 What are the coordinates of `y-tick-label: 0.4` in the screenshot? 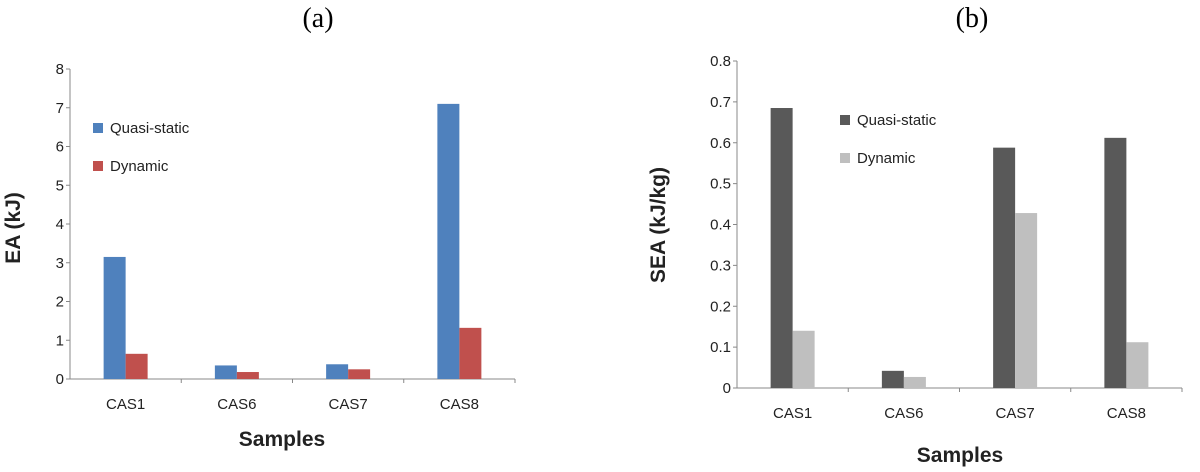 It's located at (720, 225).